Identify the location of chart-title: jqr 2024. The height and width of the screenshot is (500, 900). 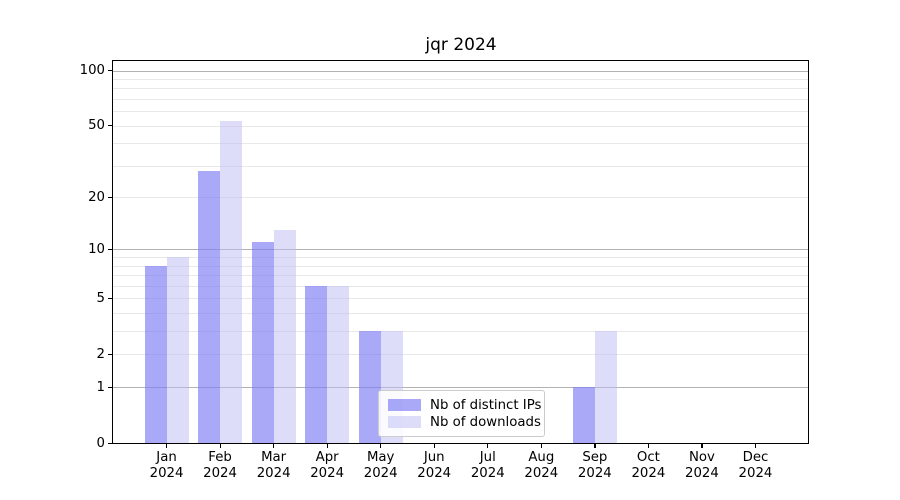
(461, 45).